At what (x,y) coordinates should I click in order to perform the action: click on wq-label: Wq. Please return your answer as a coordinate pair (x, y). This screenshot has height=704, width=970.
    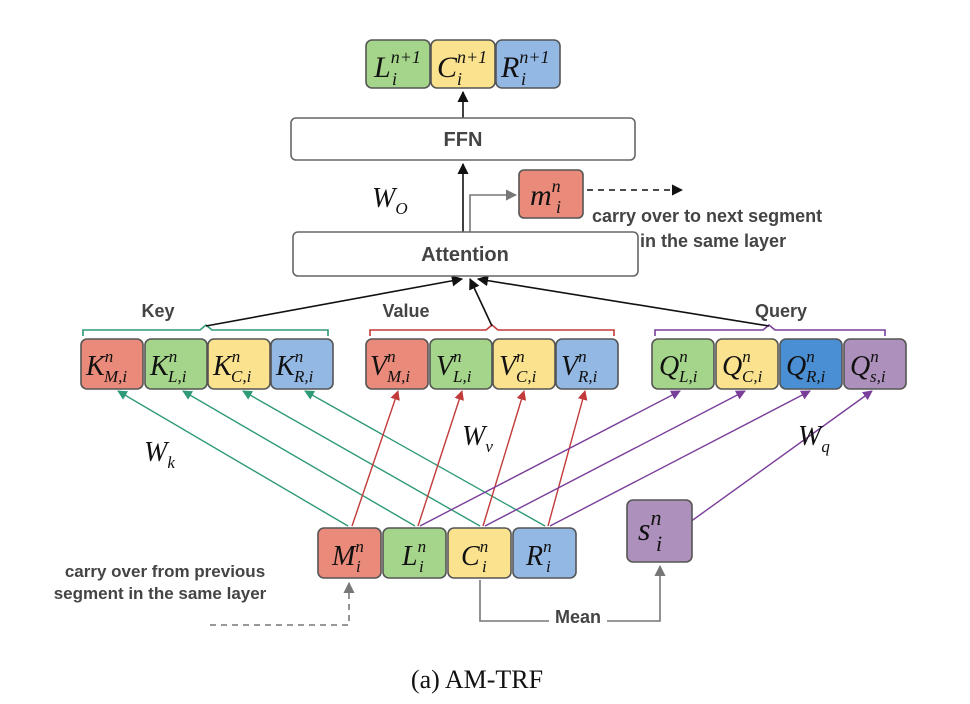
    Looking at the image, I should click on (814, 438).